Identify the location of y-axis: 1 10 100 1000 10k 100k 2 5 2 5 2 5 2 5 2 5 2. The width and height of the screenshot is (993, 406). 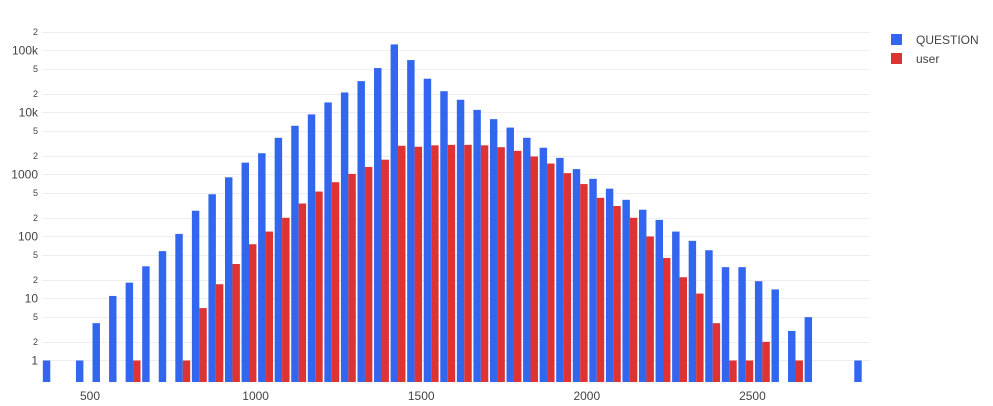
(25, 197).